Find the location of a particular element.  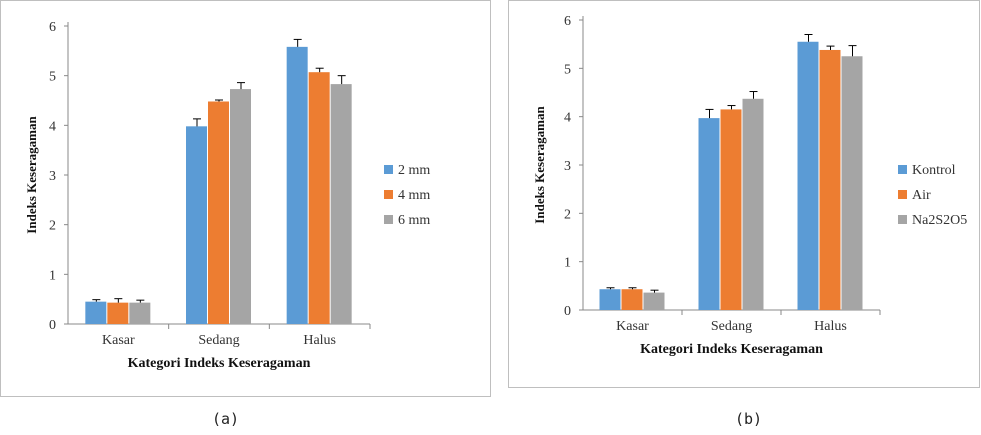

panel-caption-a: (a) is located at coordinates (226, 419).